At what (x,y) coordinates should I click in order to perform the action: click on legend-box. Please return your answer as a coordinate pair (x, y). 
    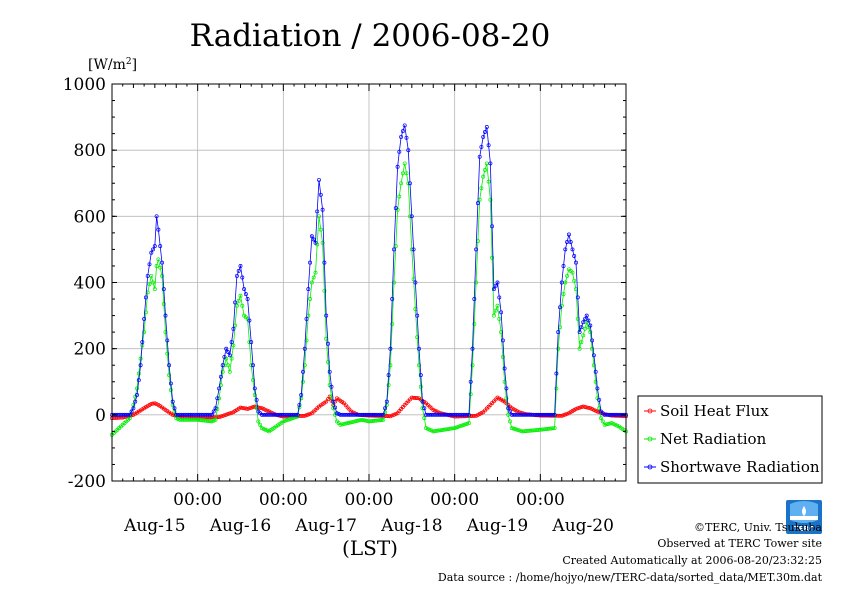
    Looking at the image, I should click on (730, 439).